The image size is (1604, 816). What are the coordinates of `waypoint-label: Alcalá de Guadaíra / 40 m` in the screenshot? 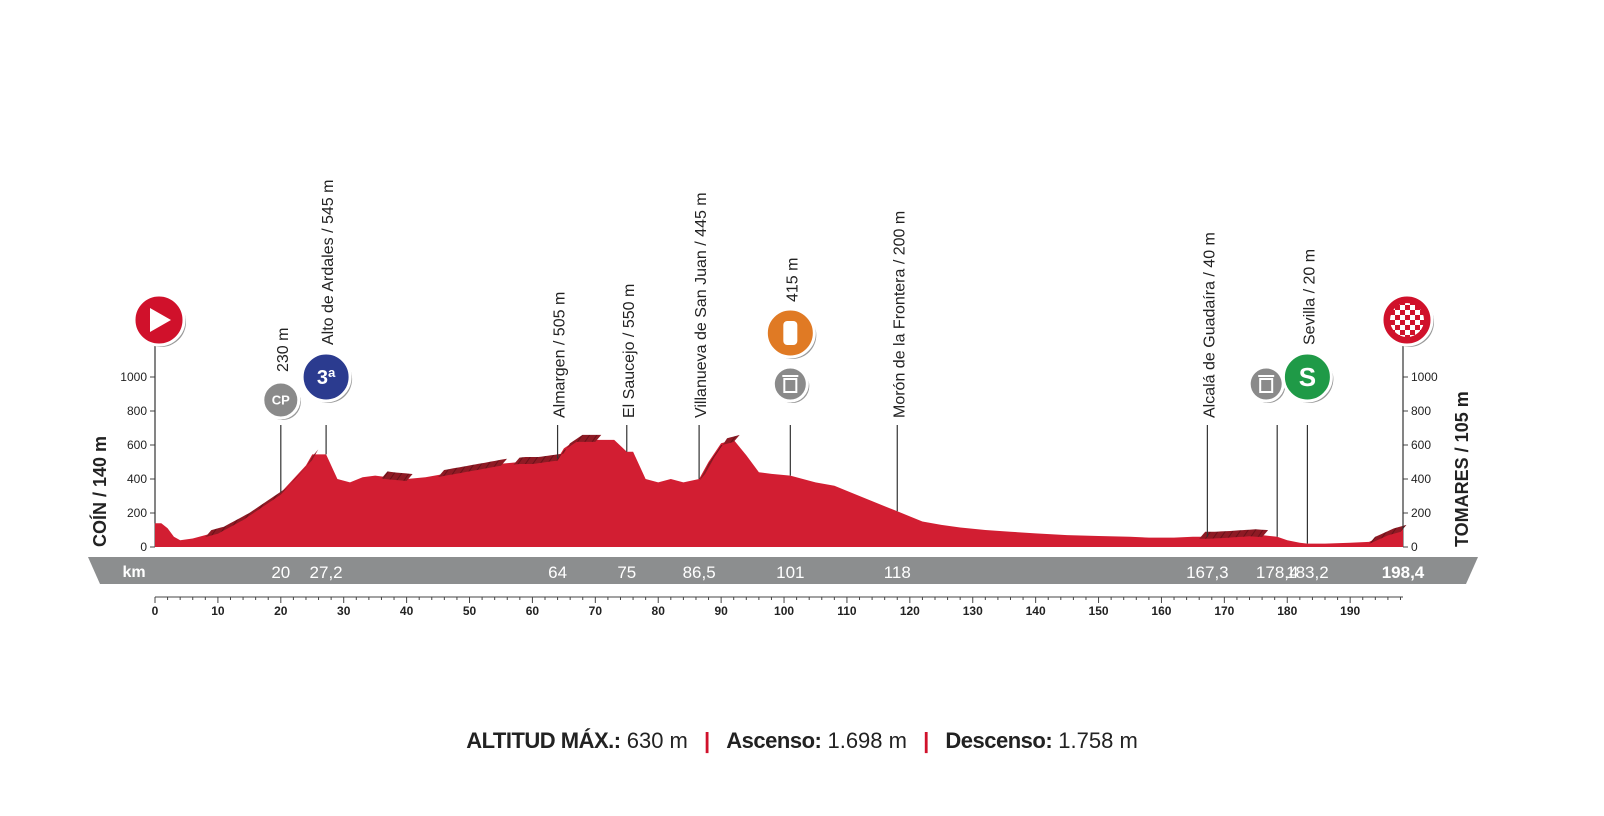 It's located at (1209, 325).